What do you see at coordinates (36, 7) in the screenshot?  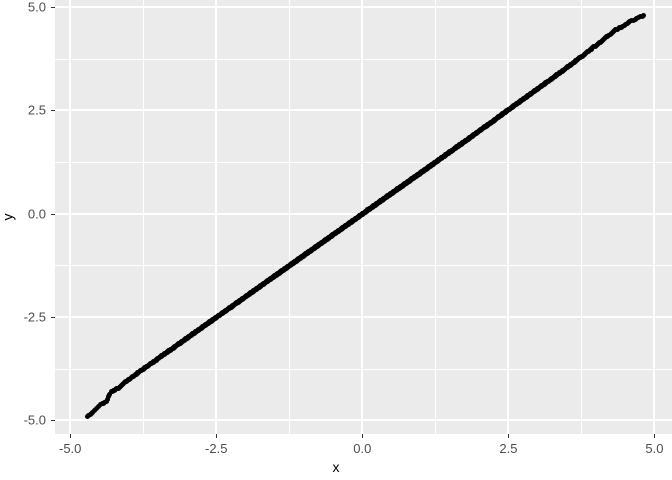 I see `y-tick-label: 5.0` at bounding box center [36, 7].